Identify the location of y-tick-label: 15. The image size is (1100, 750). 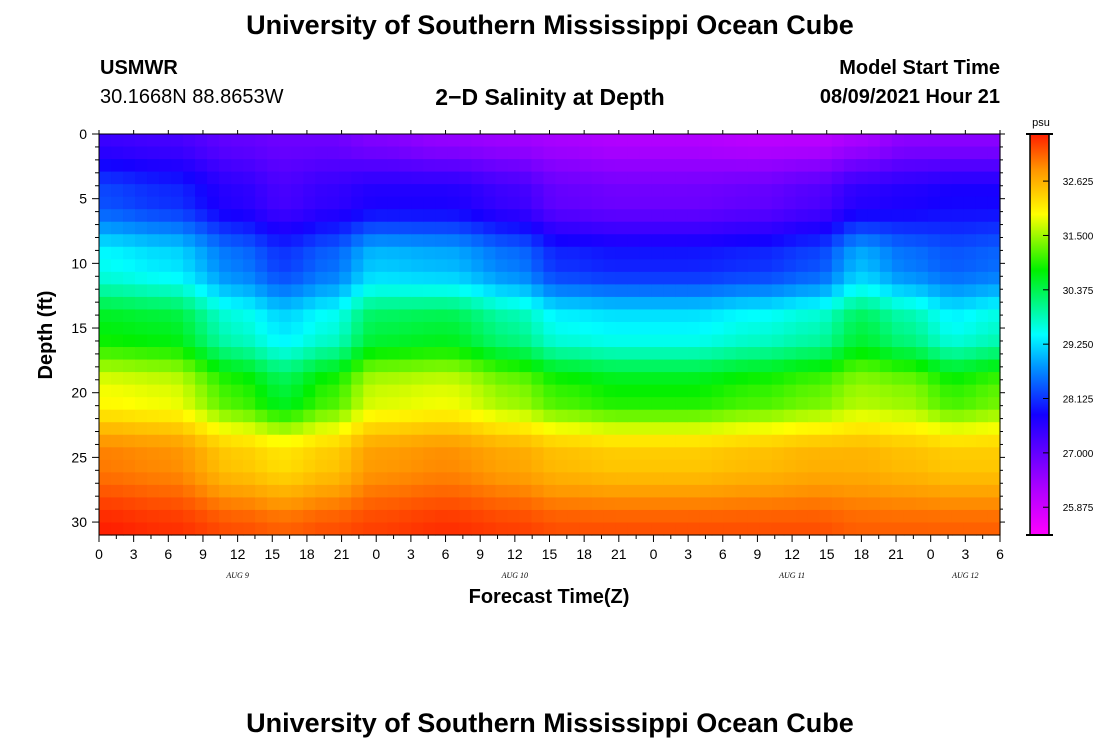
(79, 328).